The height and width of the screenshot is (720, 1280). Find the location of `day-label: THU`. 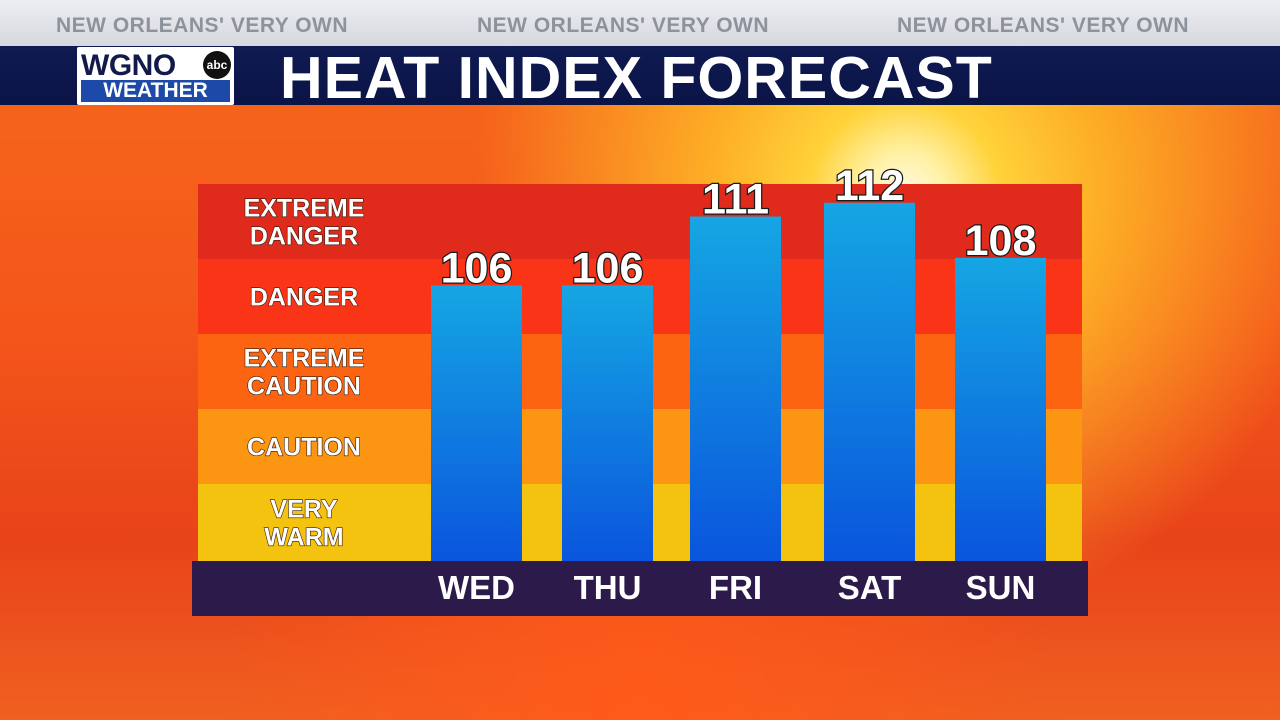

day-label: THU is located at coordinates (608, 587).